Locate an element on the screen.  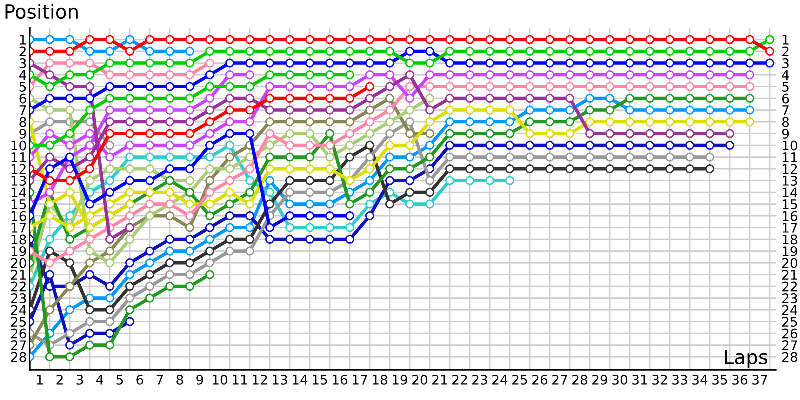
x-tick-label: 30 is located at coordinates (620, 379).